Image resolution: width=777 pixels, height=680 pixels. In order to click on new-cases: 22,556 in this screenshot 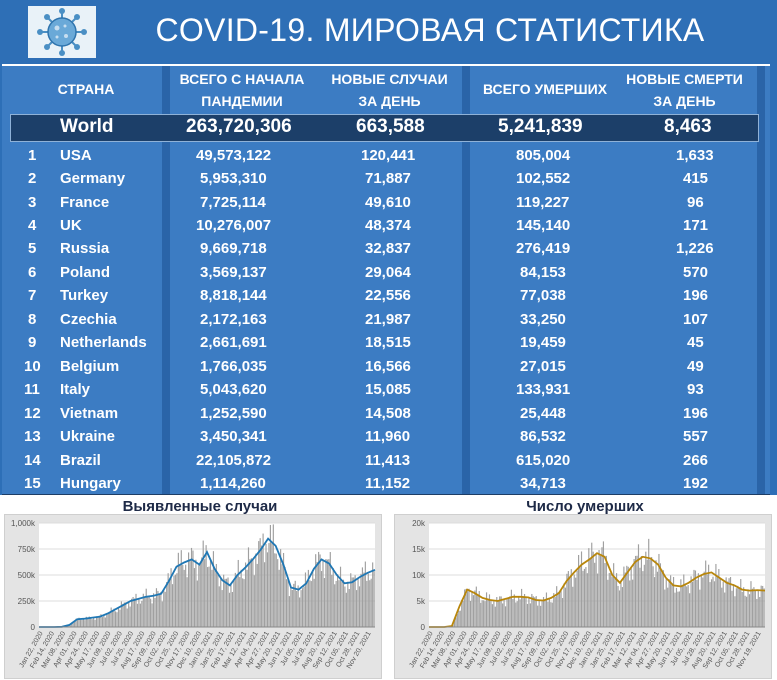, I will do `click(388, 295)`.